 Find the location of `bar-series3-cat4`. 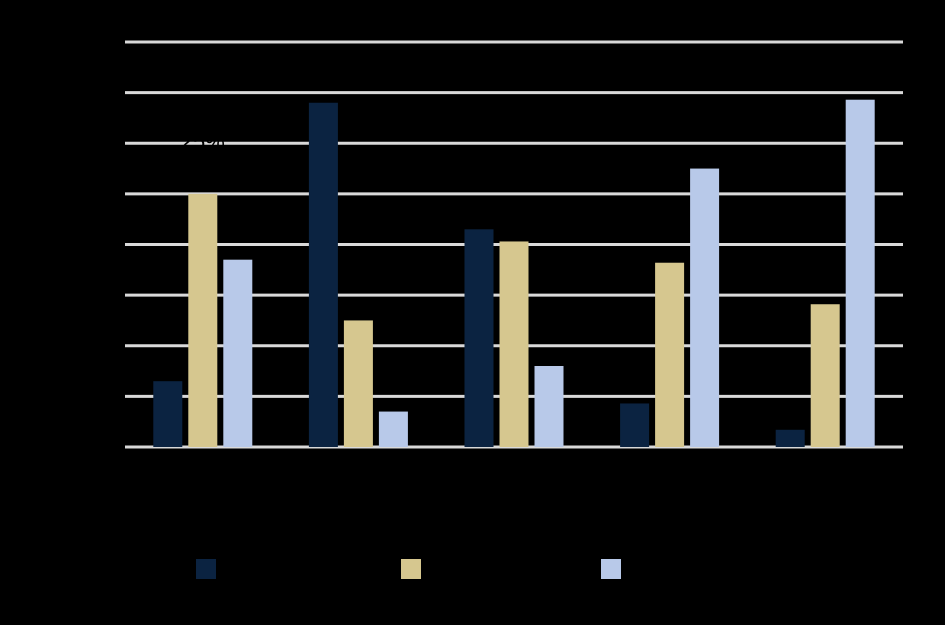

bar-series3-cat4 is located at coordinates (705, 307).